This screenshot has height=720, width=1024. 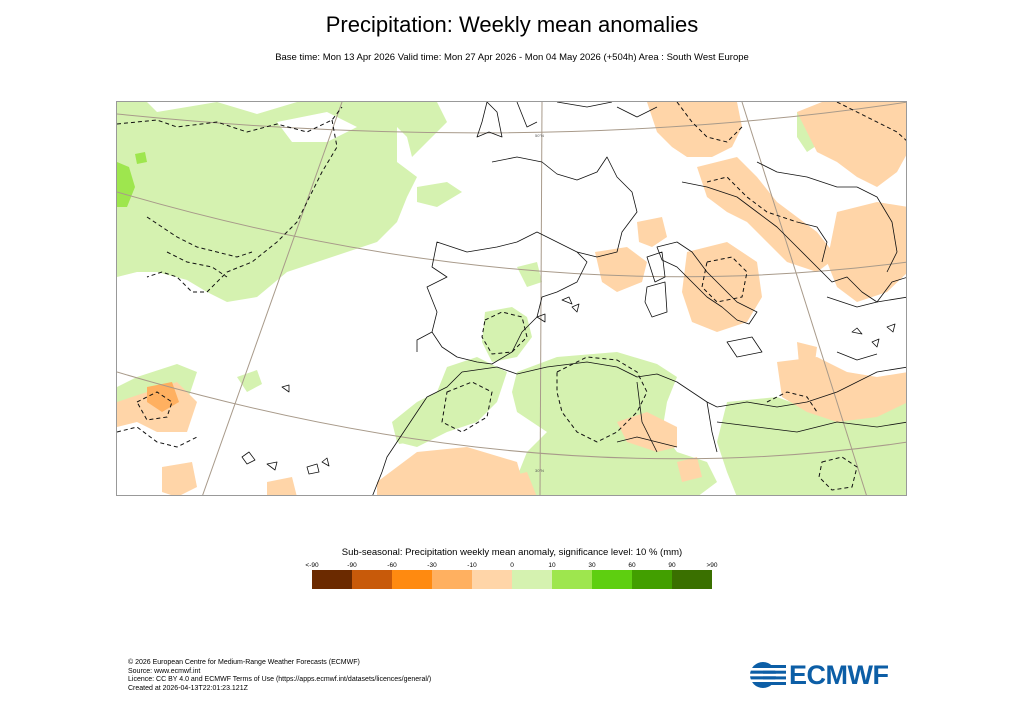 I want to click on legend-tick-label: >90, so click(x=712, y=565).